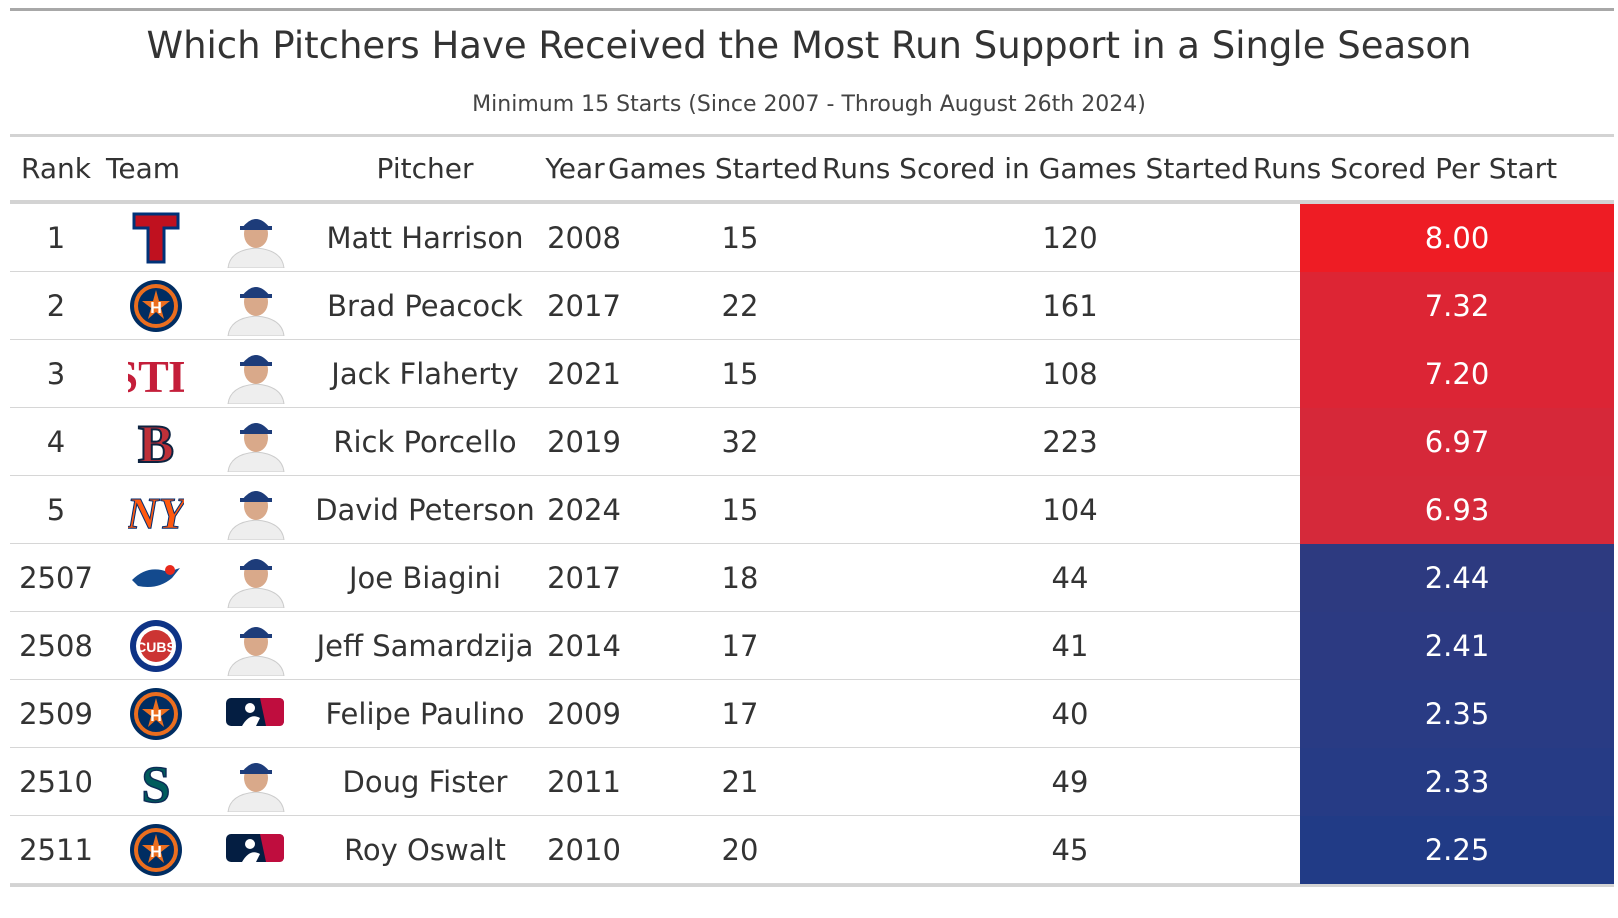 Image resolution: width=1618 pixels, height=918 pixels. Describe the element at coordinates (56, 168) in the screenshot. I see `column-header-rank: Rank` at that location.